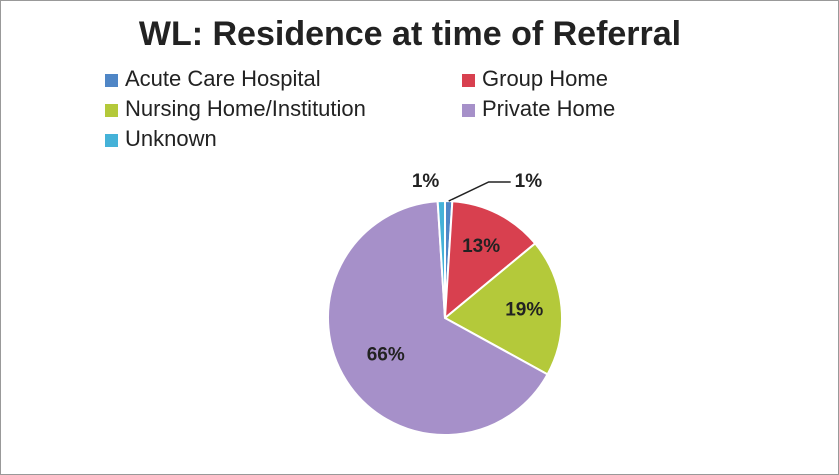 This screenshot has height=475, width=839. I want to click on chart-title: WL: Residence at time of Referral, so click(410, 34).